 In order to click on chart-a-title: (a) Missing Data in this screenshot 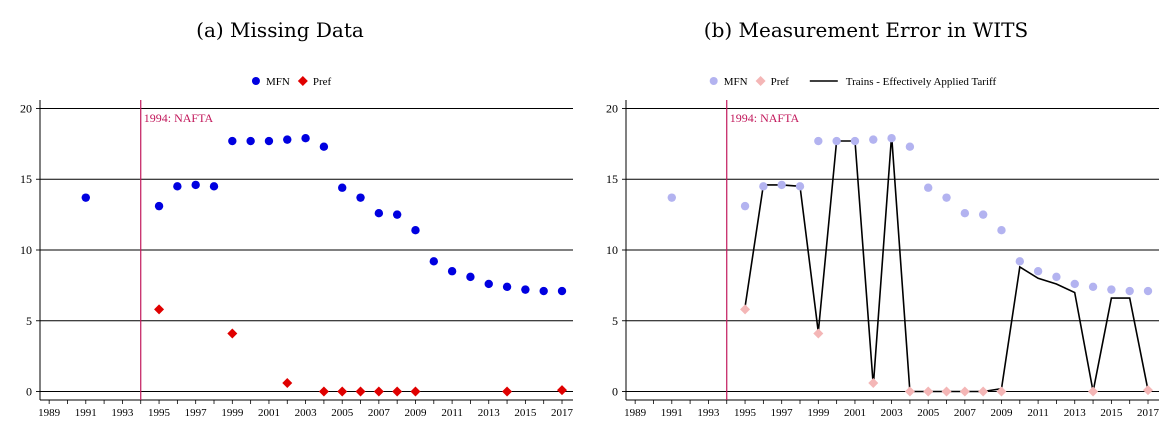, I will do `click(280, 30)`.